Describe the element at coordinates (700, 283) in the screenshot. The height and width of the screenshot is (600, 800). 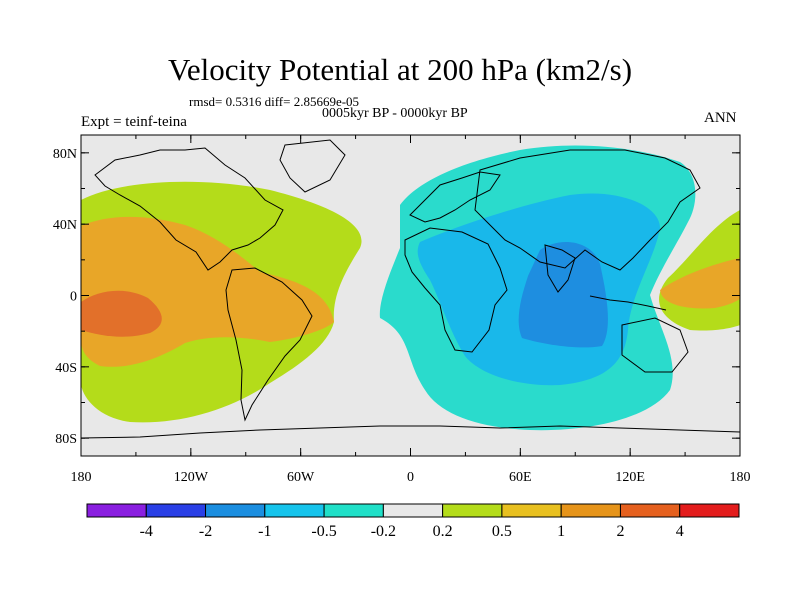
I see `positive-contour-wpac-mid` at that location.